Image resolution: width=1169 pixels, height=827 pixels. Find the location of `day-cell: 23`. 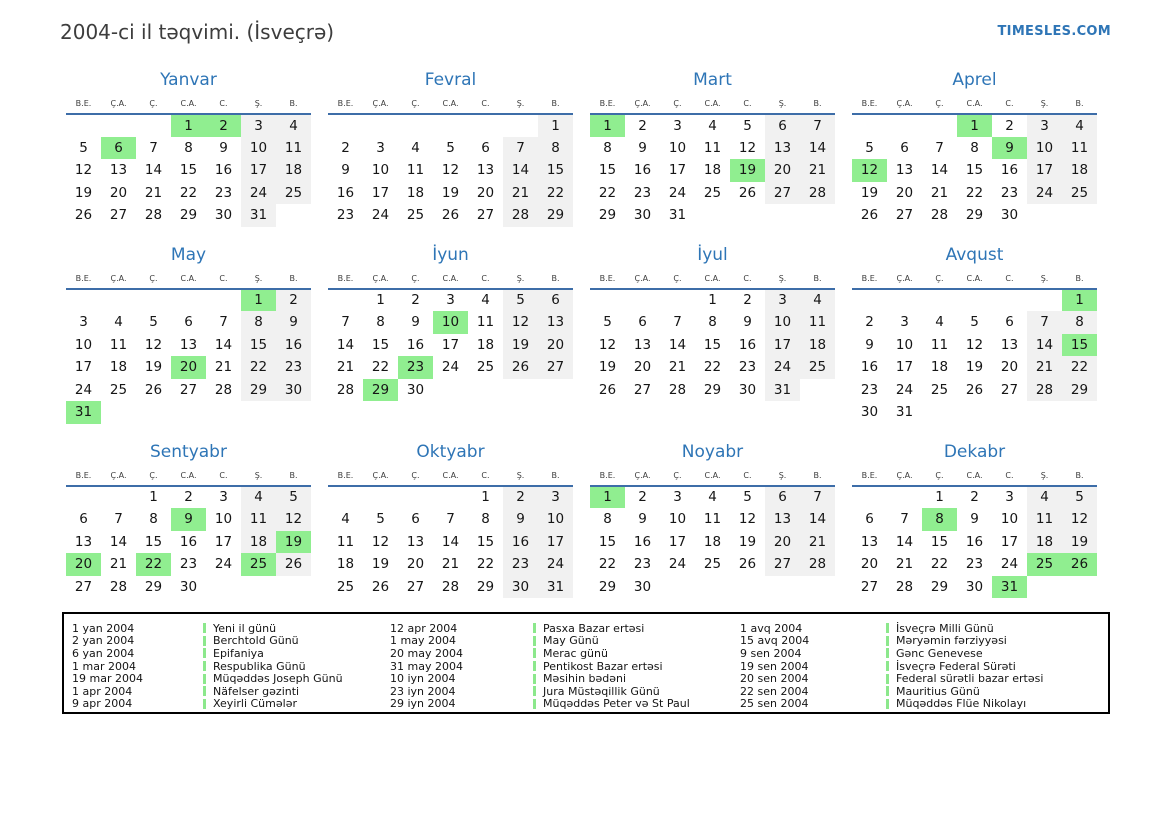

day-cell: 23 is located at coordinates (747, 367).